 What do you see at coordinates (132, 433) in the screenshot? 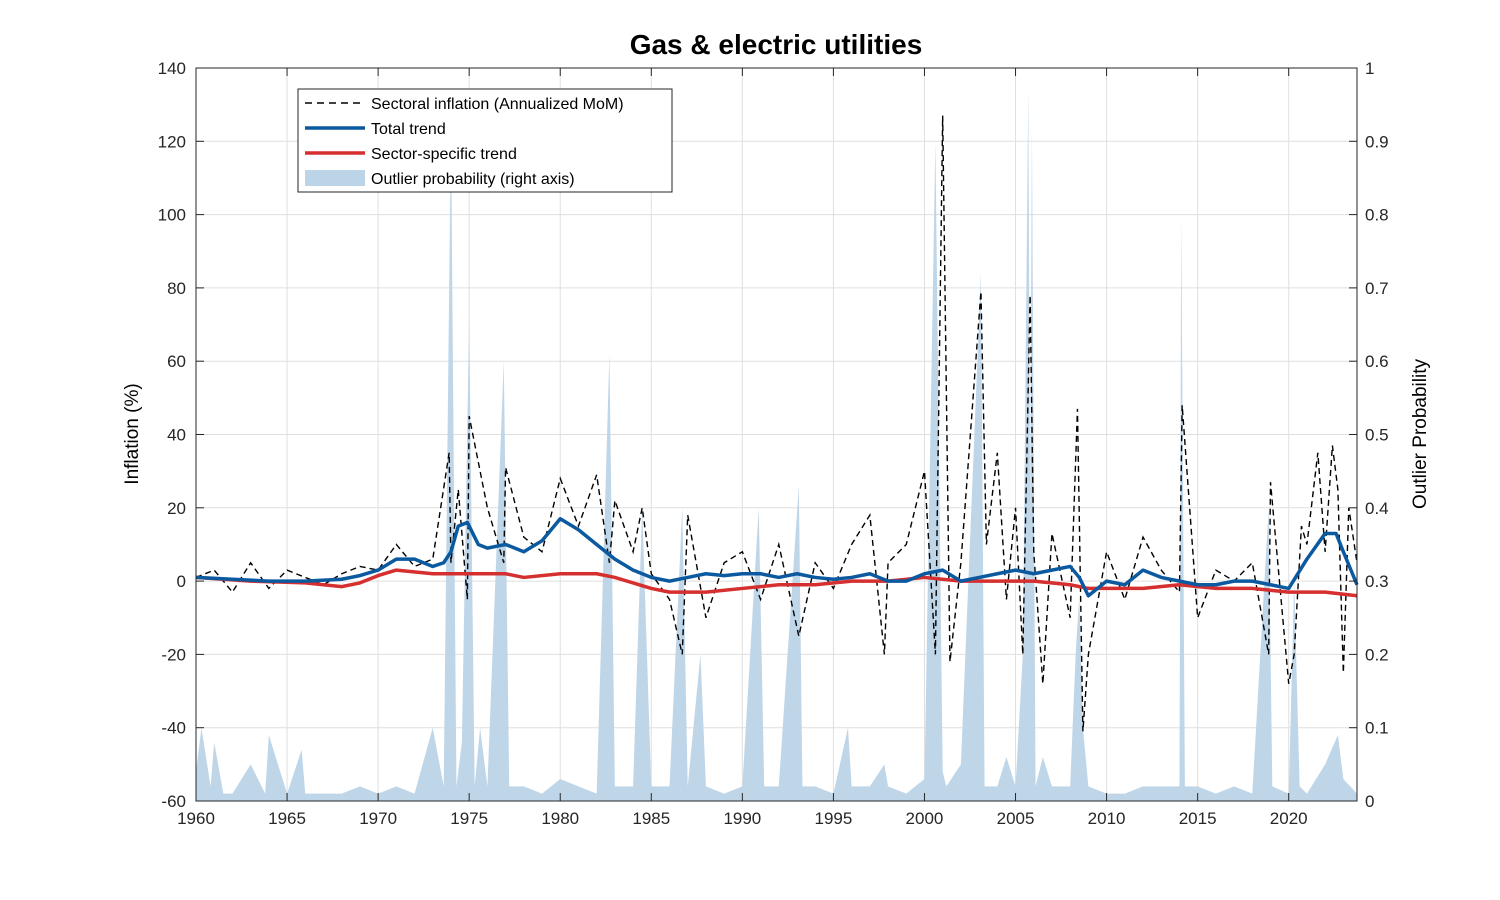
I see `y-axis-title: Inflation (%)` at bounding box center [132, 433].